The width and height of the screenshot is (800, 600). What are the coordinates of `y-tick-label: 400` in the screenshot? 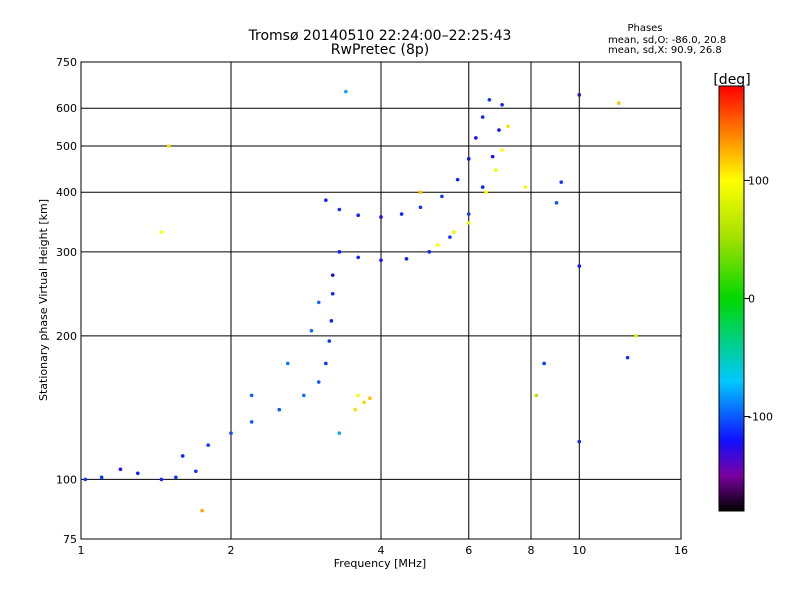 It's located at (66, 192).